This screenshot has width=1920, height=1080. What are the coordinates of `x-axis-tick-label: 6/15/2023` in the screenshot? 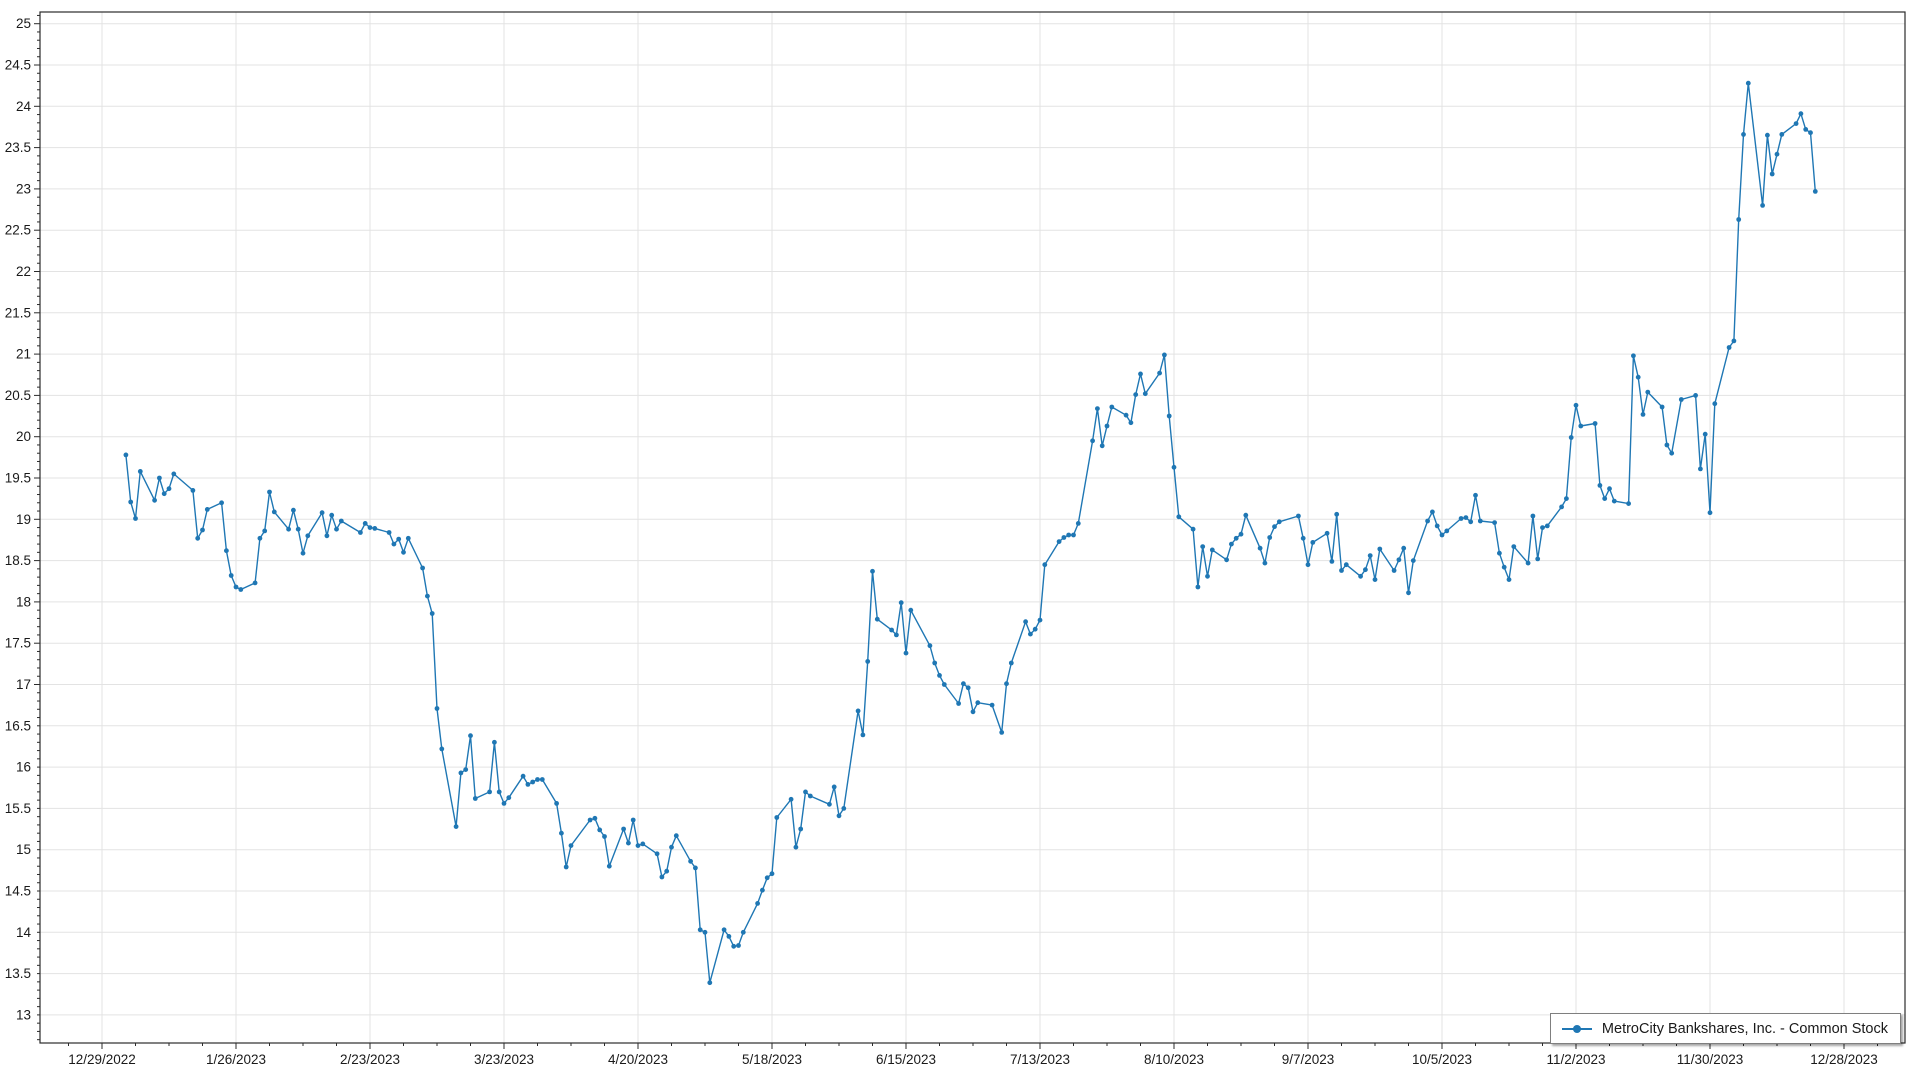 It's located at (906, 1059).